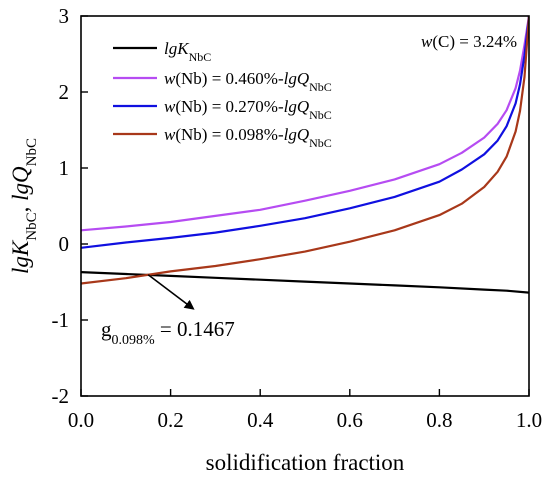 This screenshot has height=478, width=550. Describe the element at coordinates (170, 420) in the screenshot. I see `x-tick-label: 0.2` at that location.